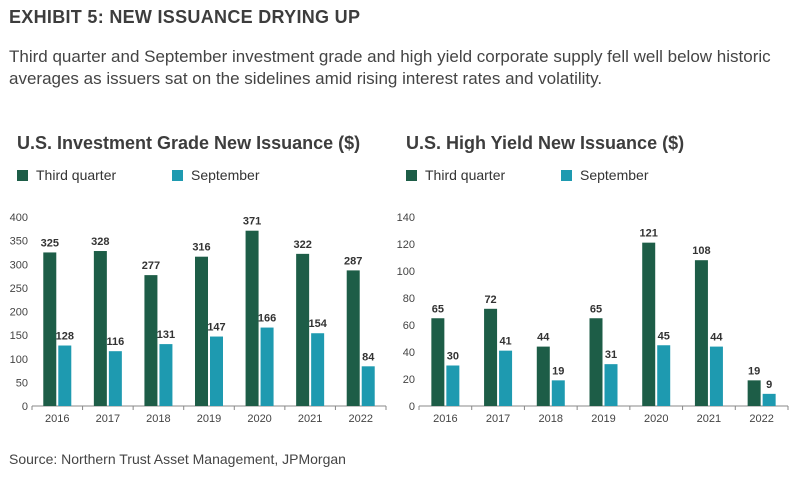 The height and width of the screenshot is (483, 800). Describe the element at coordinates (76, 175) in the screenshot. I see `ig-legend-third-quarter-label: Third quarter` at that location.